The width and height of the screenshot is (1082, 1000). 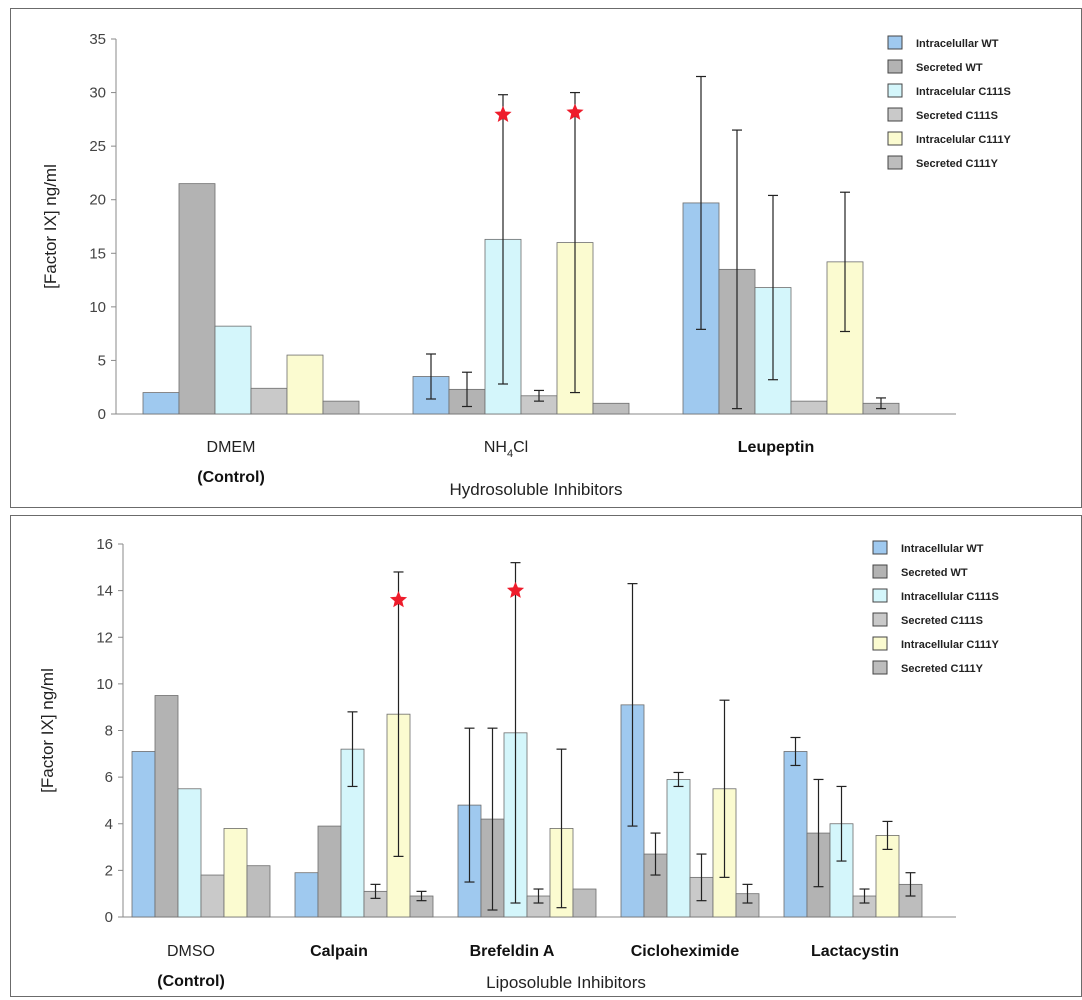 I want to click on x-axis-title: Liposoluble Inhibitors, so click(x=566, y=982).